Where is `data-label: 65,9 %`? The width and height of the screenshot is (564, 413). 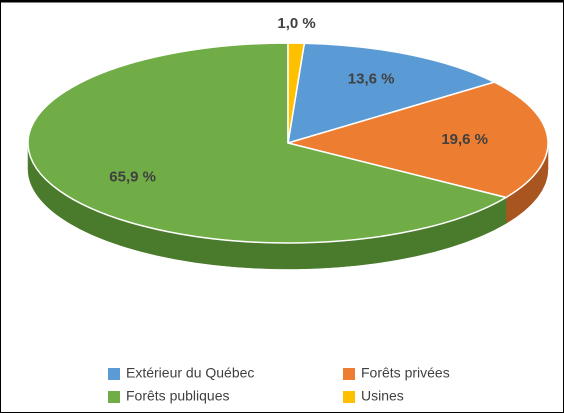 data-label: 65,9 % is located at coordinates (132, 176).